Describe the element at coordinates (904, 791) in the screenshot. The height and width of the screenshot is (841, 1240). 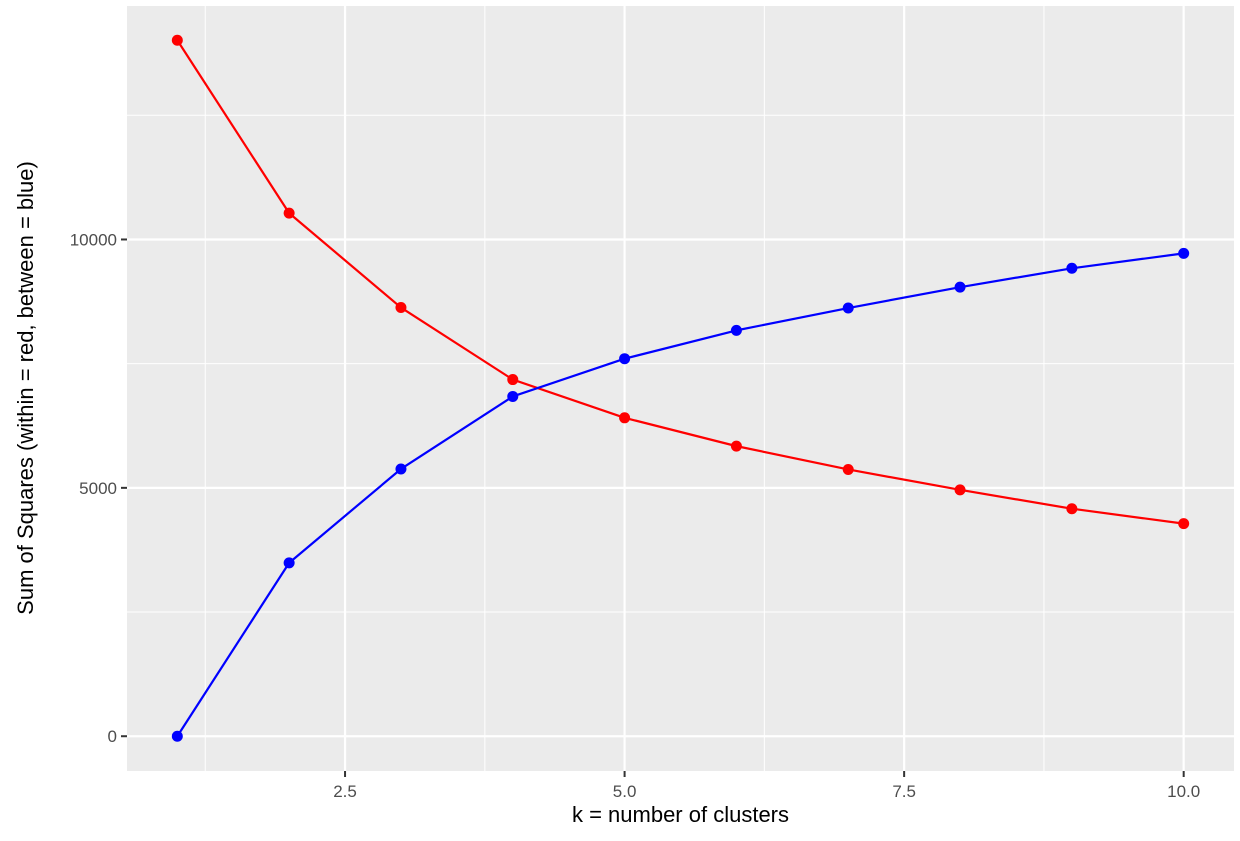
I see `x-tick-label: 7.5` at that location.